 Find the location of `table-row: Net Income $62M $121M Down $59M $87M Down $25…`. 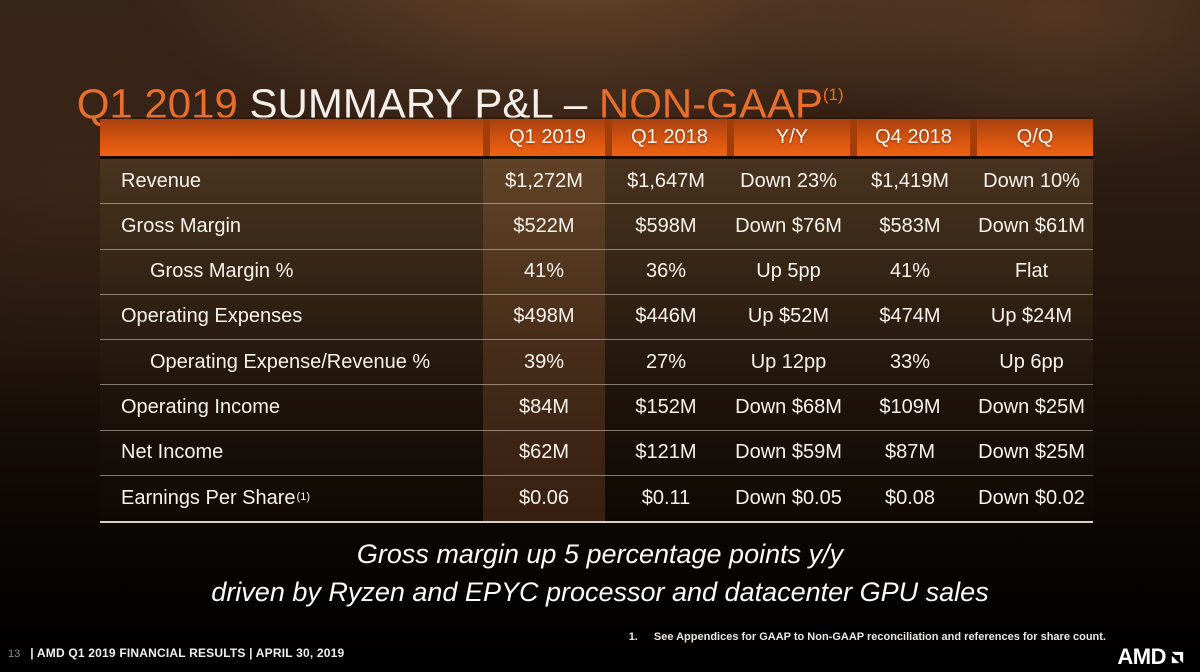

table-row: Net Income $62M $121M Down $59M $87M Down $25… is located at coordinates (596, 453).